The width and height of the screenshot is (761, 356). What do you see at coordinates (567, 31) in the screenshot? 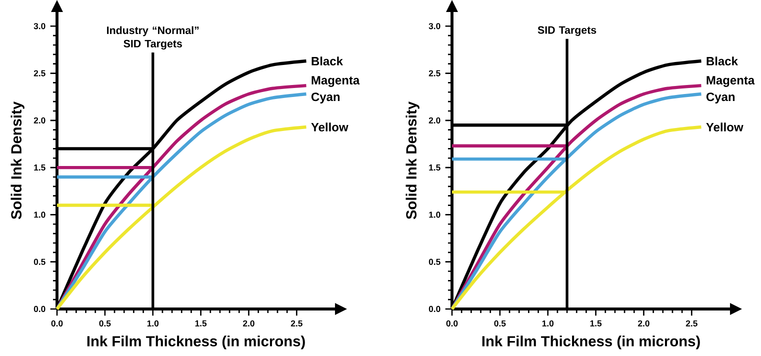
I see `ref-line-label: SID Targets` at bounding box center [567, 31].